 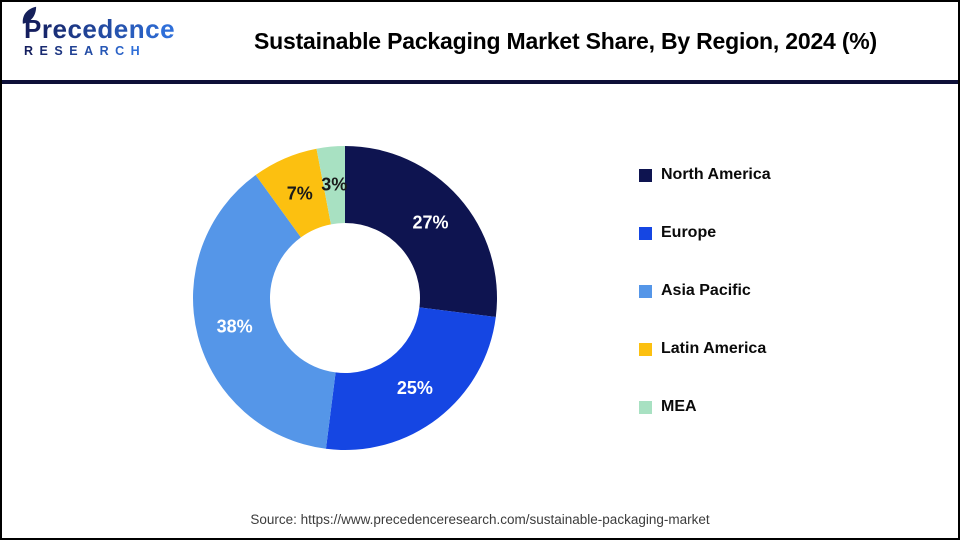 What do you see at coordinates (714, 348) in the screenshot?
I see `legend-label: Latin America` at bounding box center [714, 348].